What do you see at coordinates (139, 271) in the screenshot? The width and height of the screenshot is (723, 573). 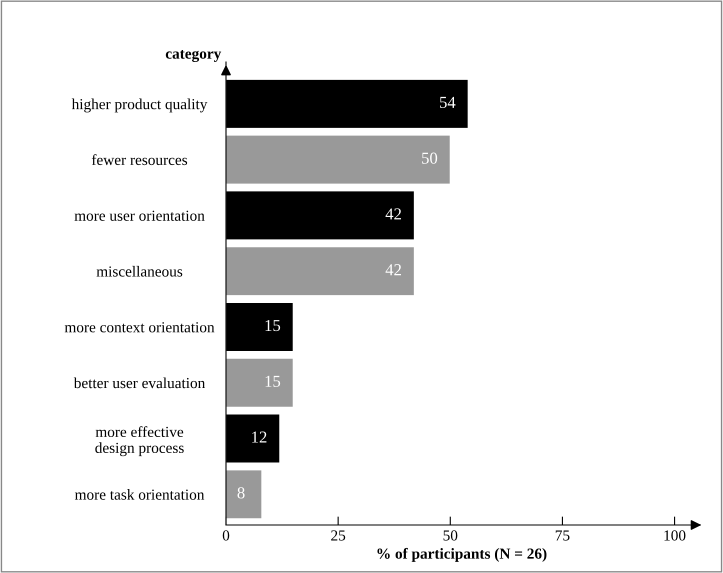 I see `y-tick-label: miscellaneous` at bounding box center [139, 271].